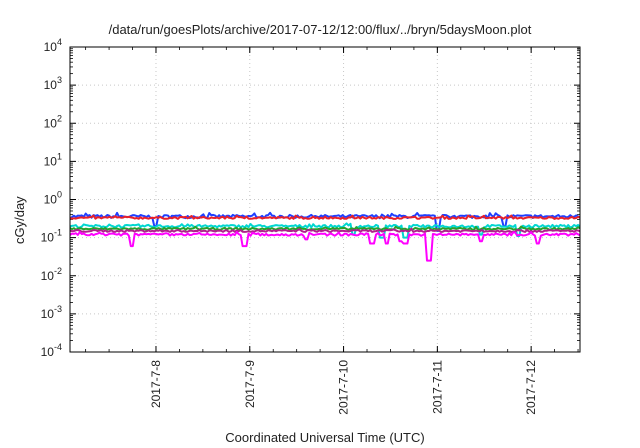  I want to click on y-tick-label: 10⁰, so click(53, 198).